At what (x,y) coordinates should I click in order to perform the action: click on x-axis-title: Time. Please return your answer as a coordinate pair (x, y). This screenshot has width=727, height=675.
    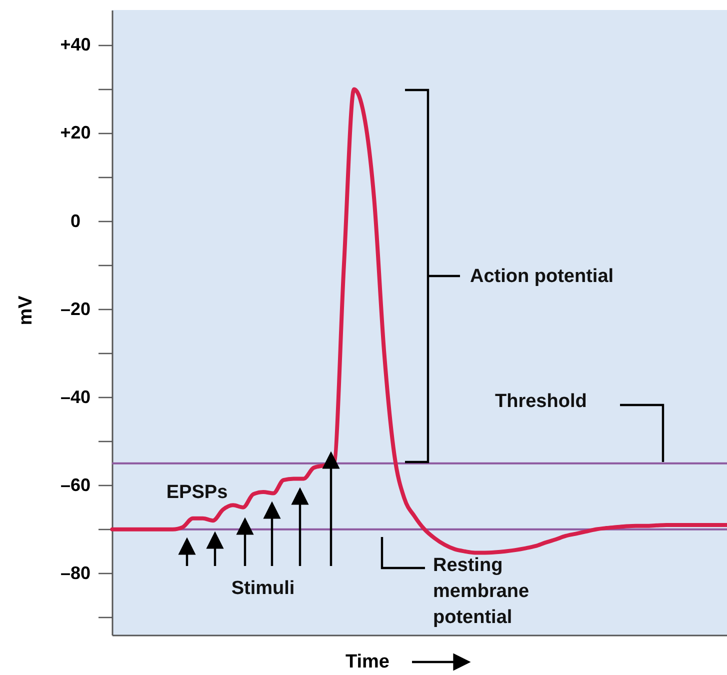
    Looking at the image, I should click on (368, 662).